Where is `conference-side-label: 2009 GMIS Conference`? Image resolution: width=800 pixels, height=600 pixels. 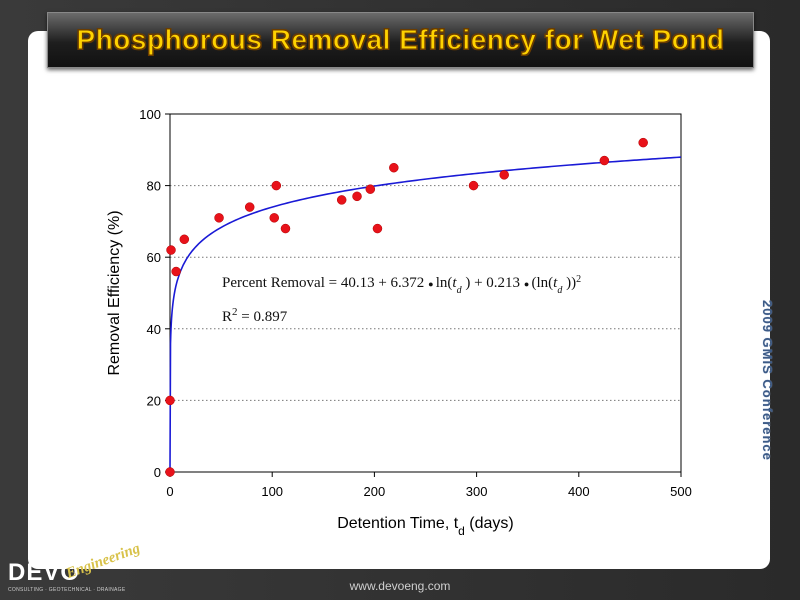 conference-side-label: 2009 GMIS Conference is located at coordinates (767, 380).